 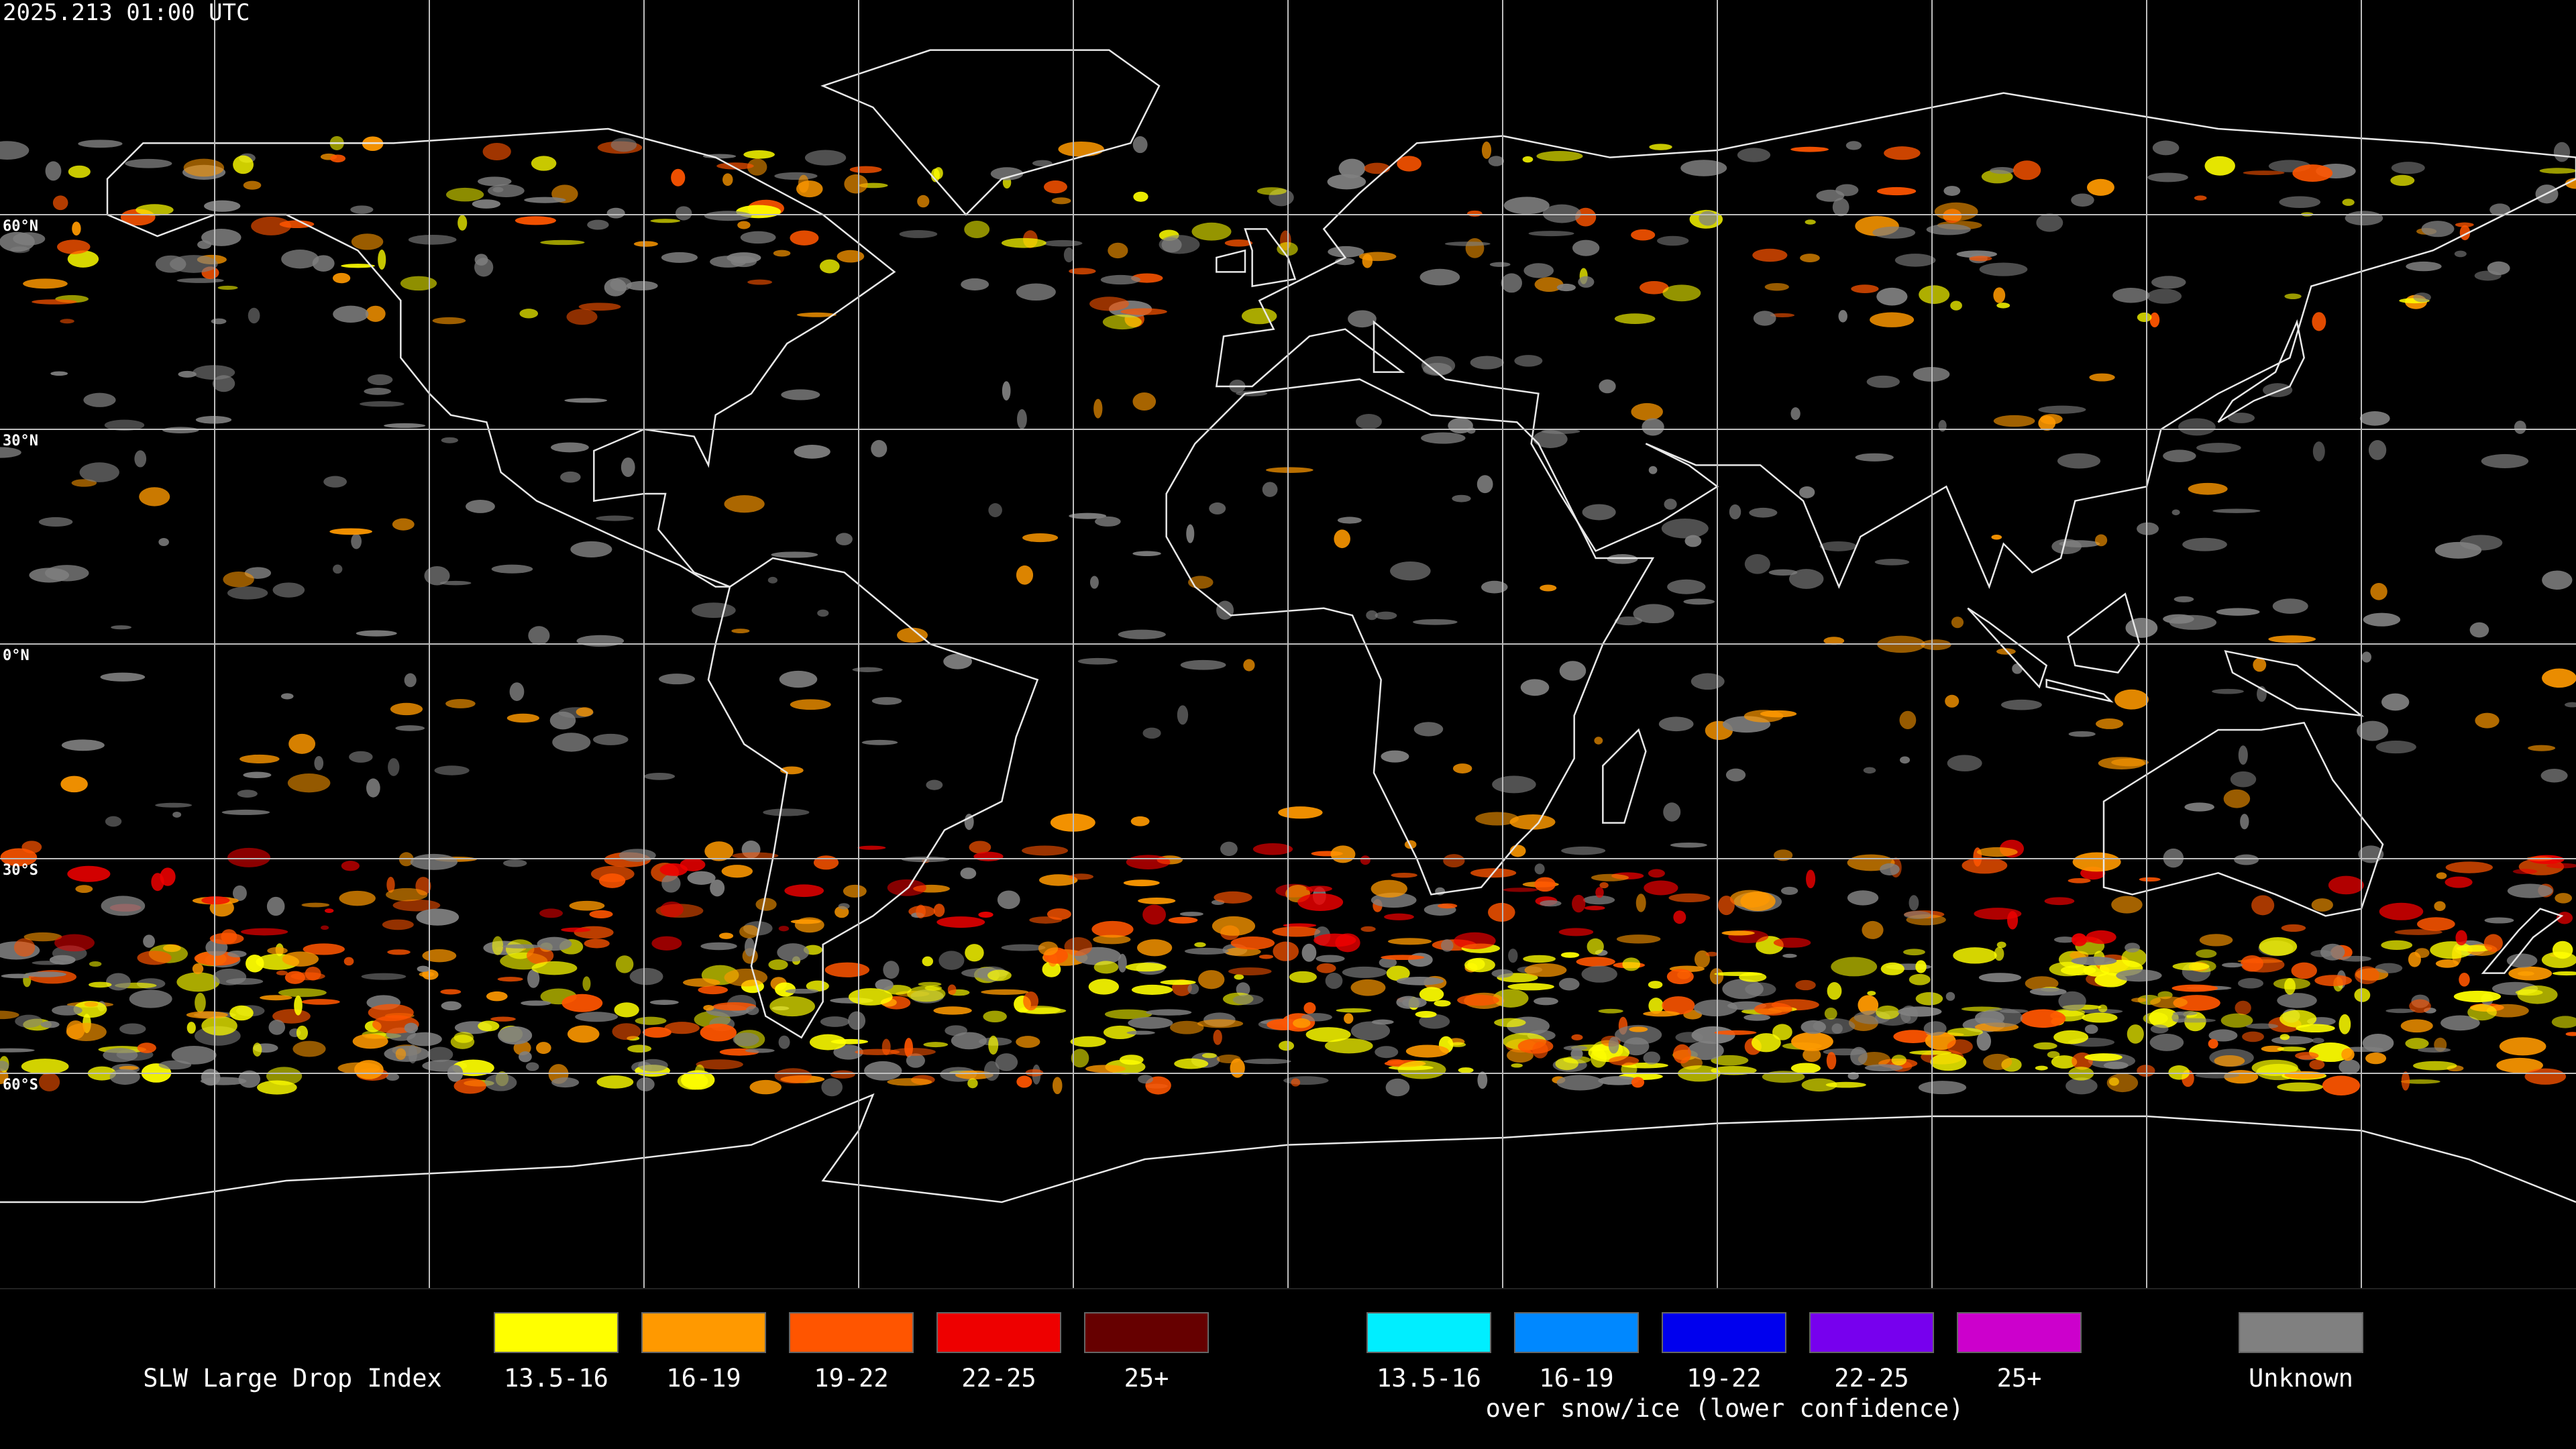 What do you see at coordinates (998, 1378) in the screenshot?
I see `legend-label: 22-25` at bounding box center [998, 1378].